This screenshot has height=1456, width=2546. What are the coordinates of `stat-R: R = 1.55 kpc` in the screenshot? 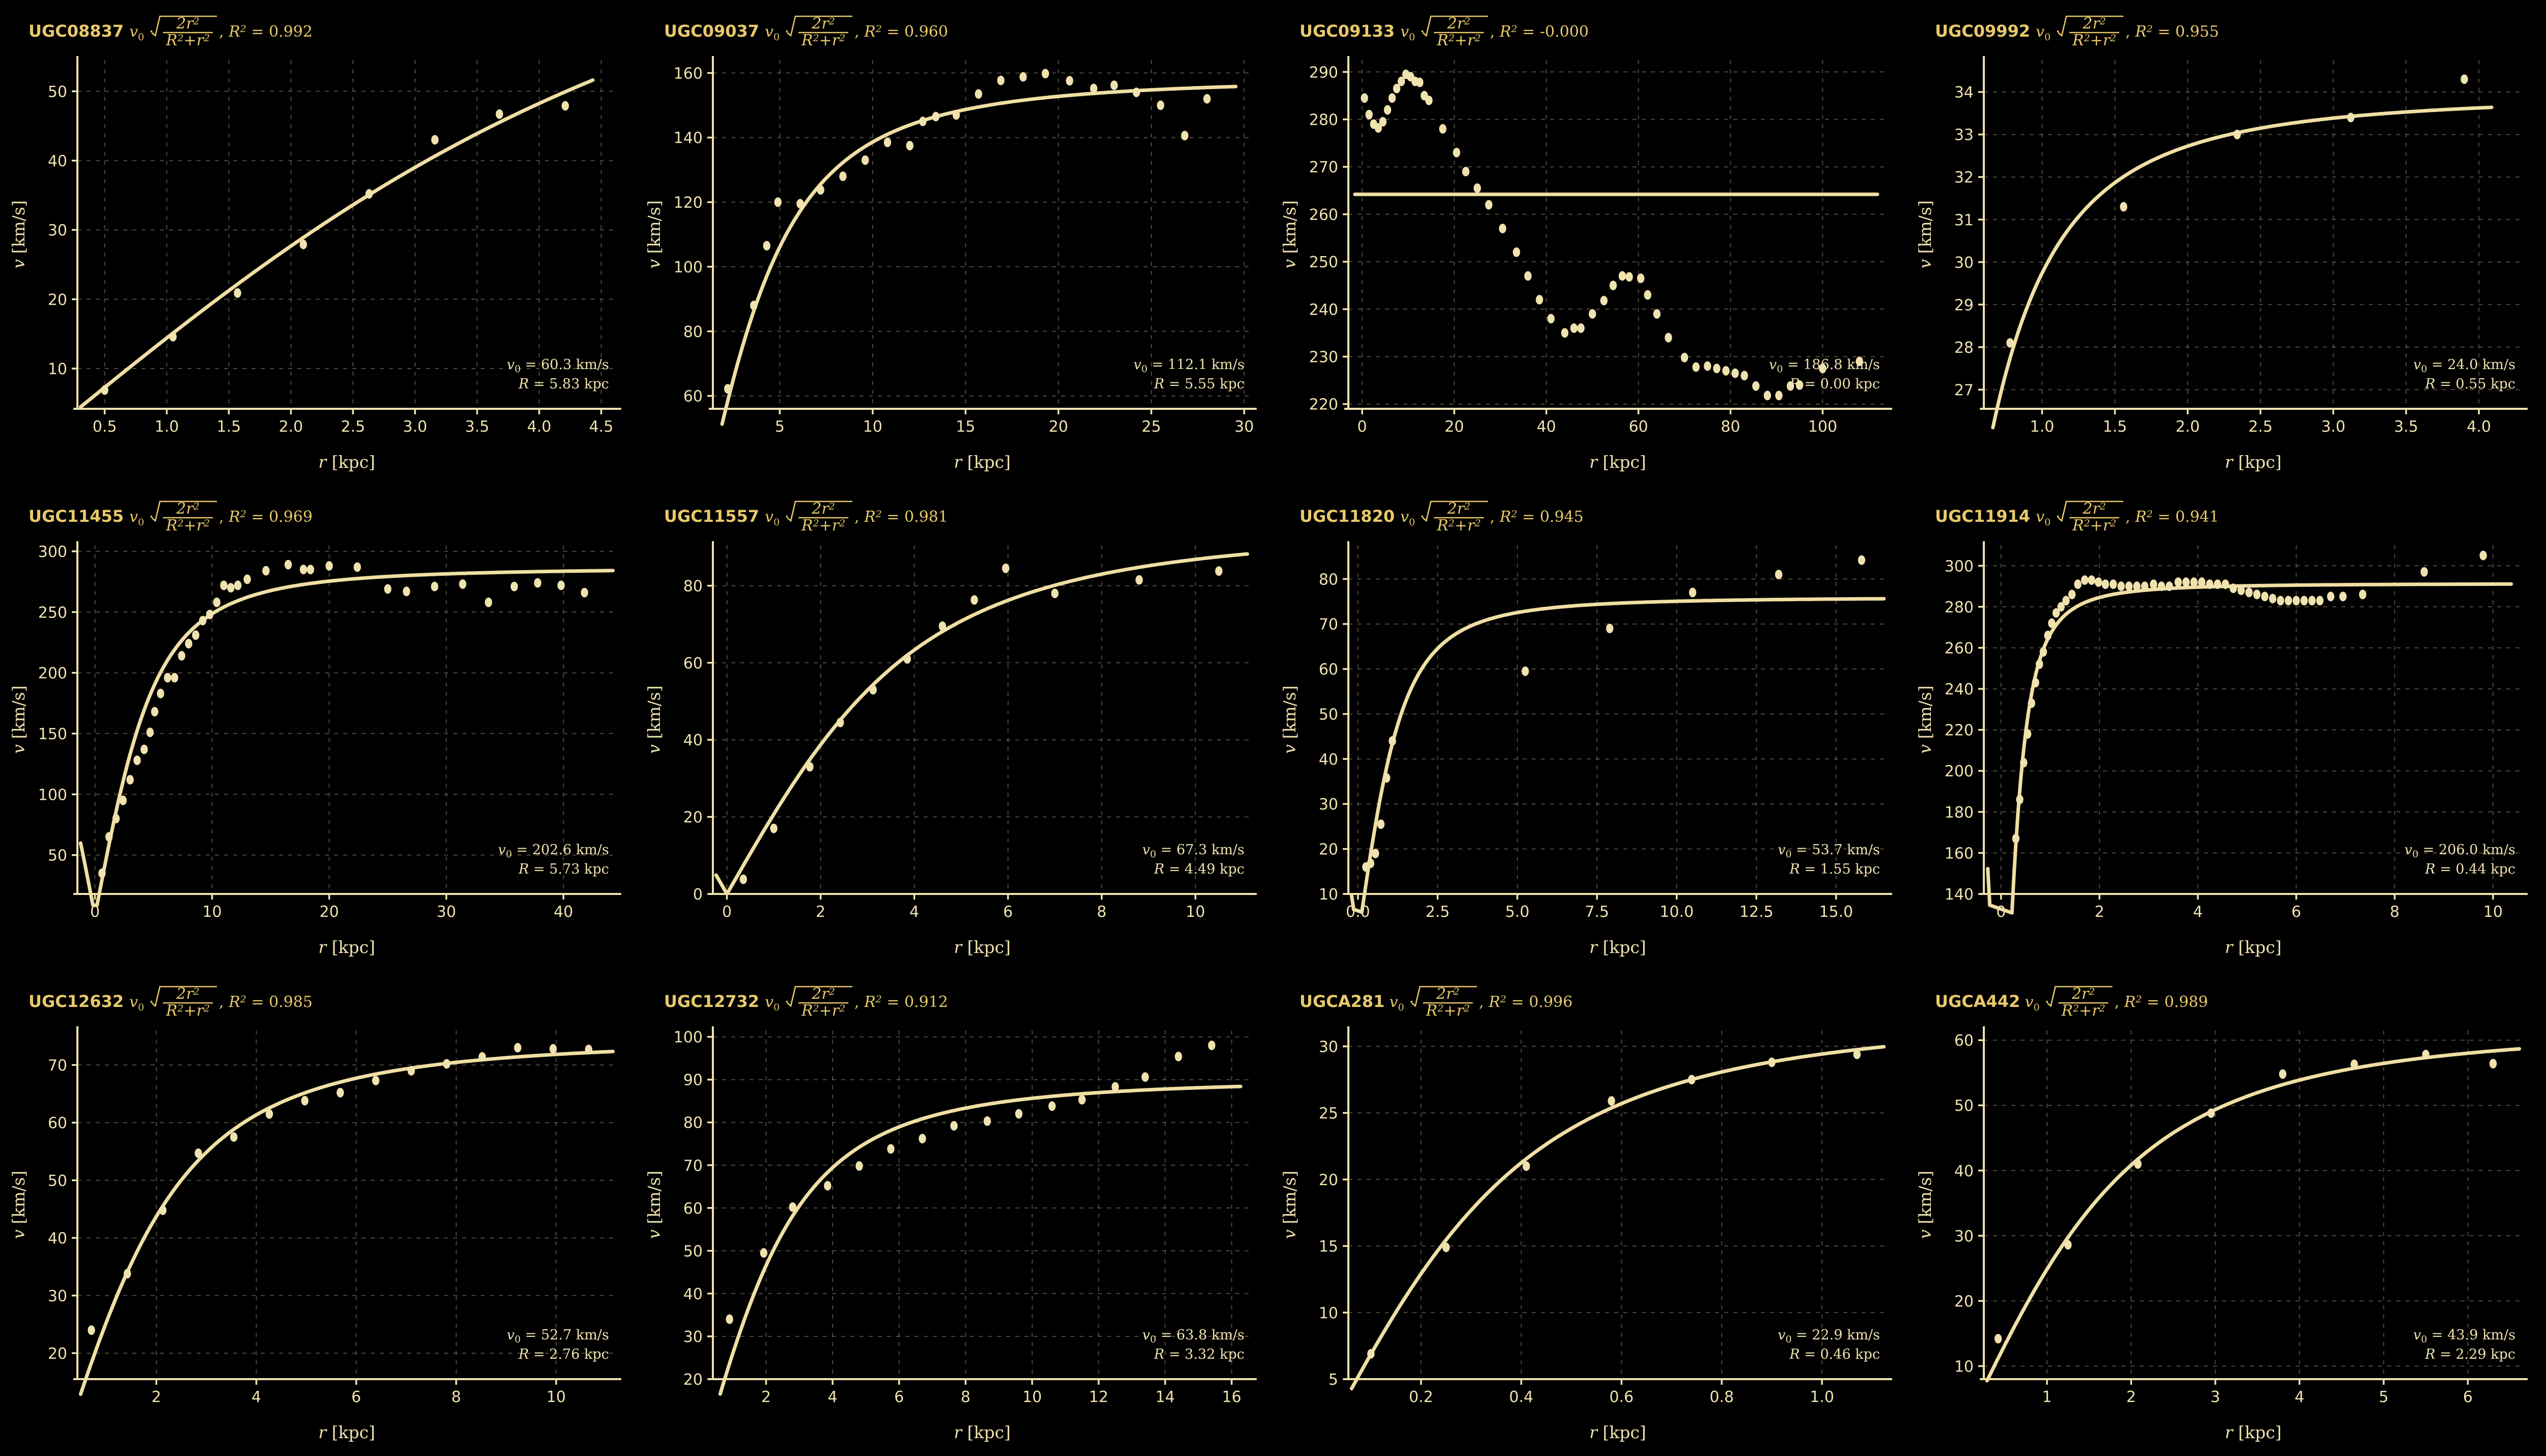 It's located at (1834, 869).